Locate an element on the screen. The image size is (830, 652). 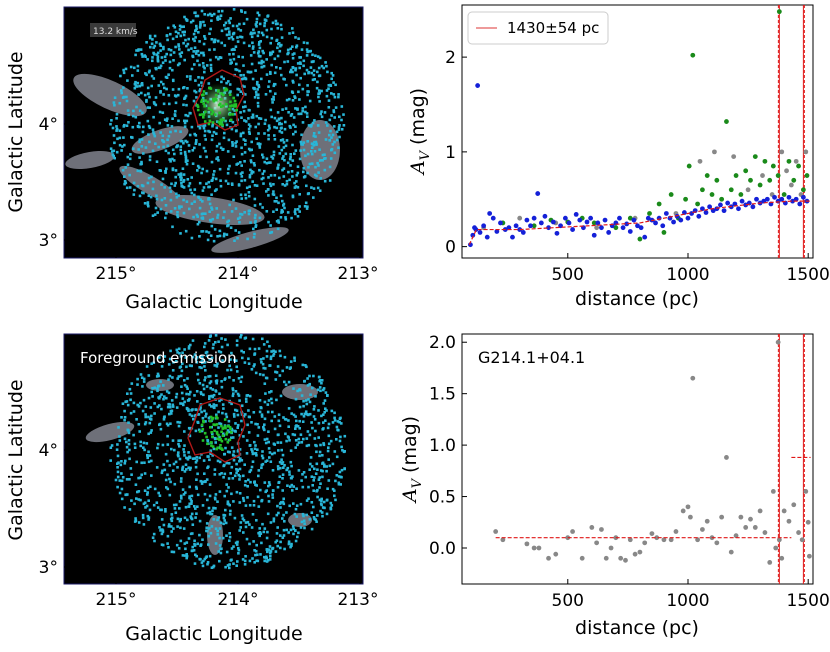
x-tick-label: 1000 is located at coordinates (687, 601).